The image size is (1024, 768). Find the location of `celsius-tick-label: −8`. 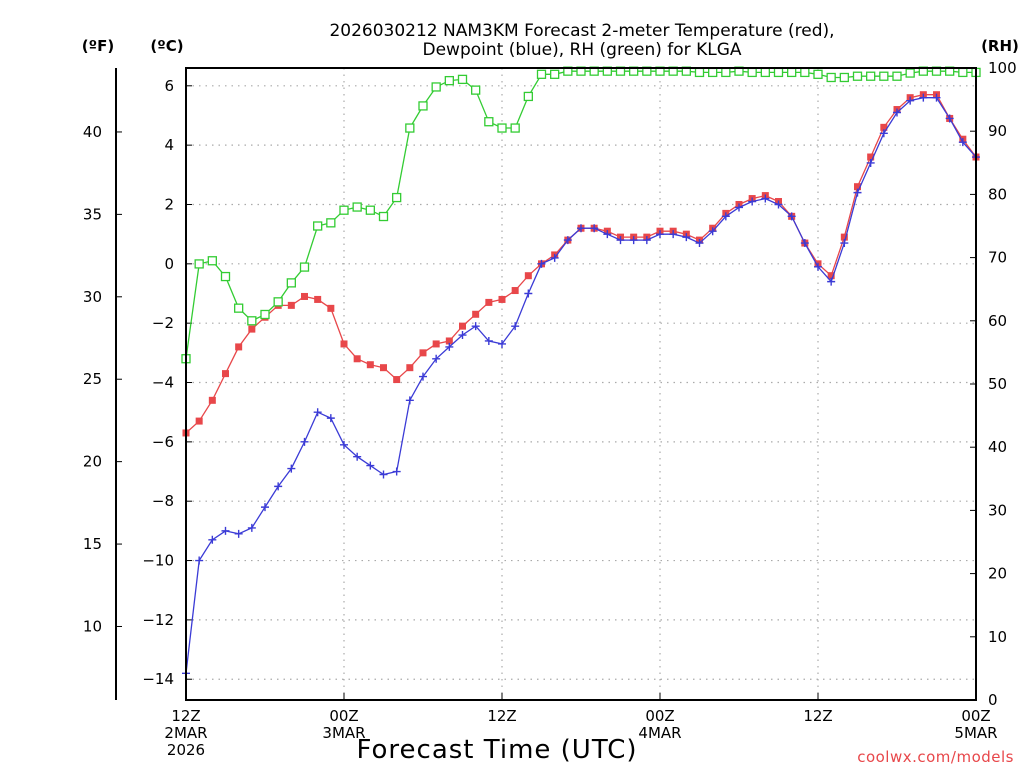

celsius-tick-label: −8 is located at coordinates (163, 501).